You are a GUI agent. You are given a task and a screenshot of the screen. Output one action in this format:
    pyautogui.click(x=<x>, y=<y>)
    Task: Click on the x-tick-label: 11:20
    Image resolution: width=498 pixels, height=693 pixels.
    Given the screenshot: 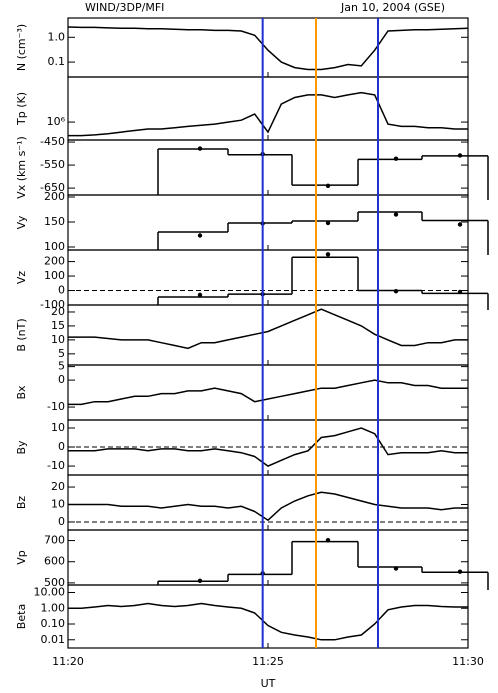 What is the action you would take?
    pyautogui.click(x=68, y=661)
    